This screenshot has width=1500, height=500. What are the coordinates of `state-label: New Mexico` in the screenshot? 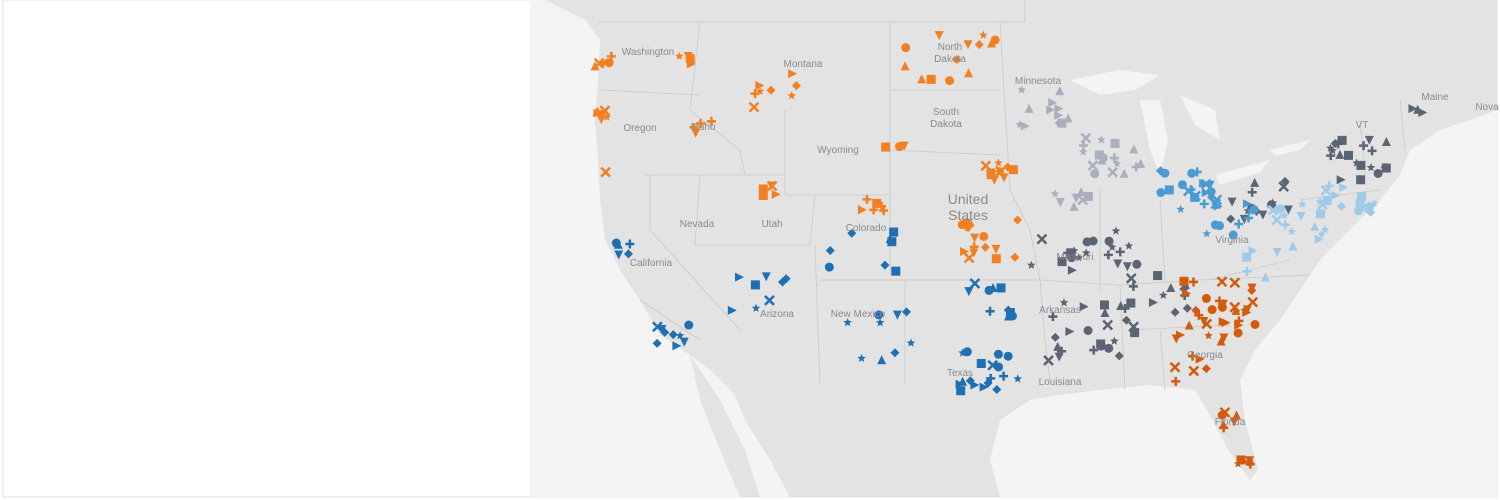 It's located at (858, 314).